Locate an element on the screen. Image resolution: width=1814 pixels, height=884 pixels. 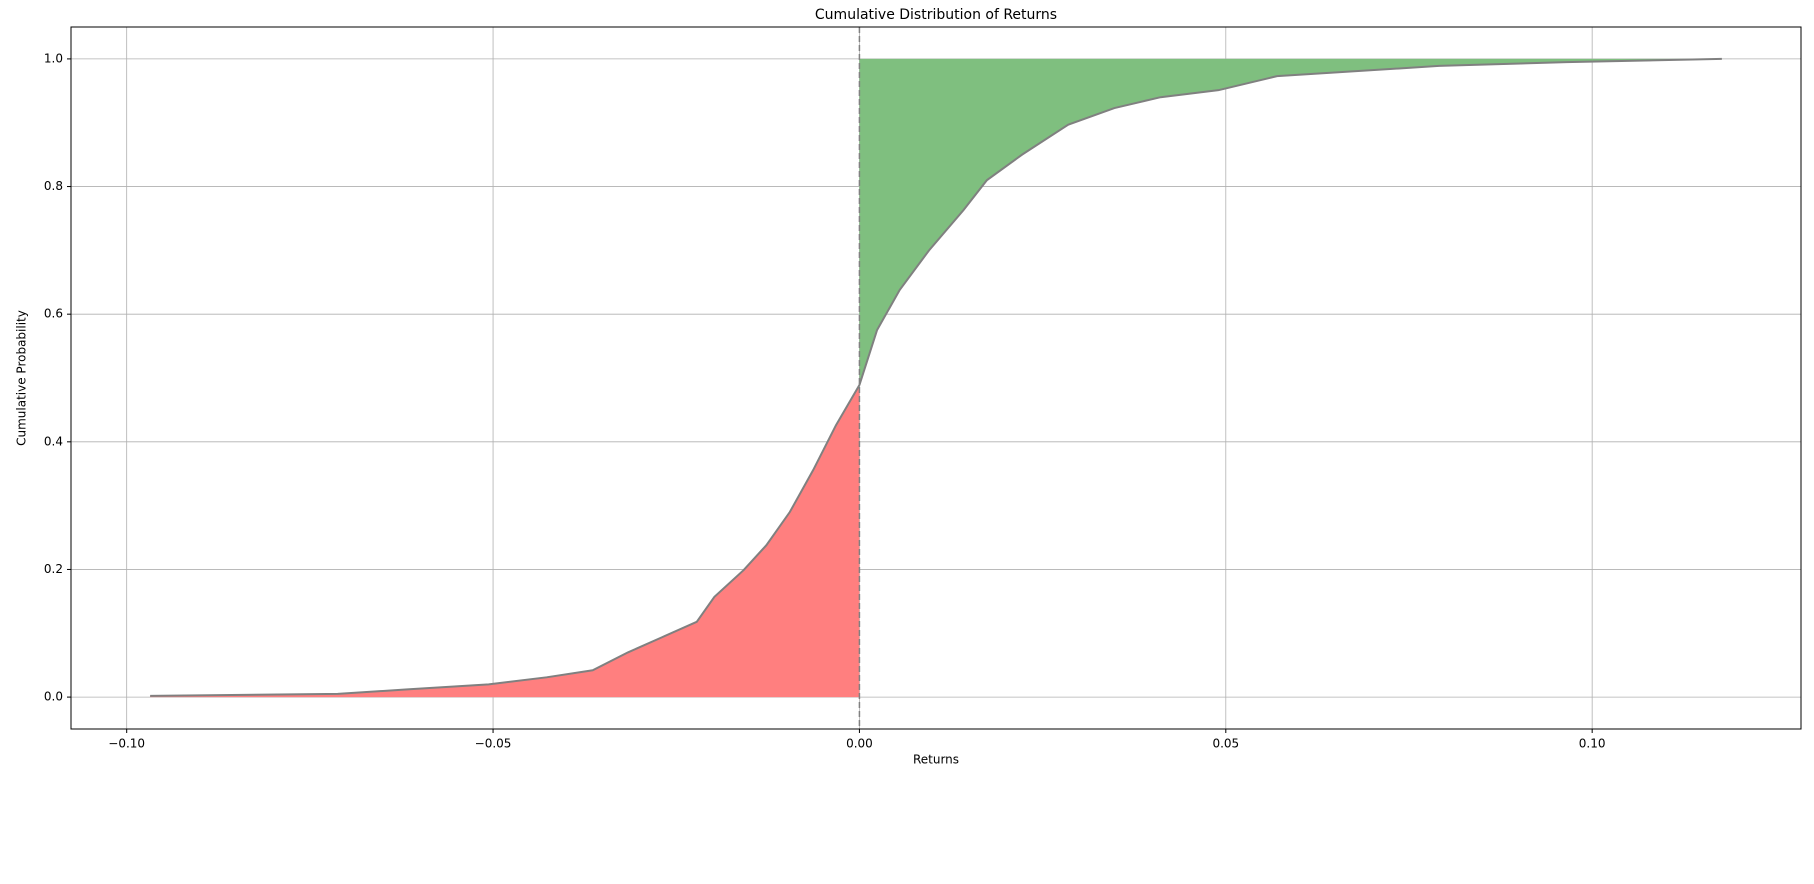
x-tick-label: 0.00 is located at coordinates (859, 744).